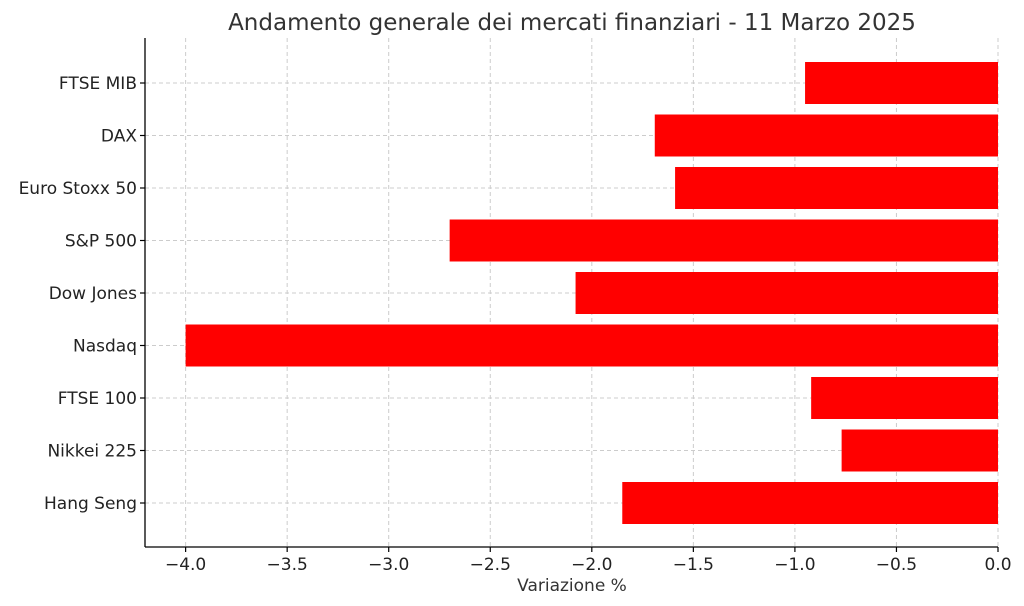 The height and width of the screenshot is (606, 1024). What do you see at coordinates (997, 565) in the screenshot?
I see `x-tick-label: 0.0` at bounding box center [997, 565].